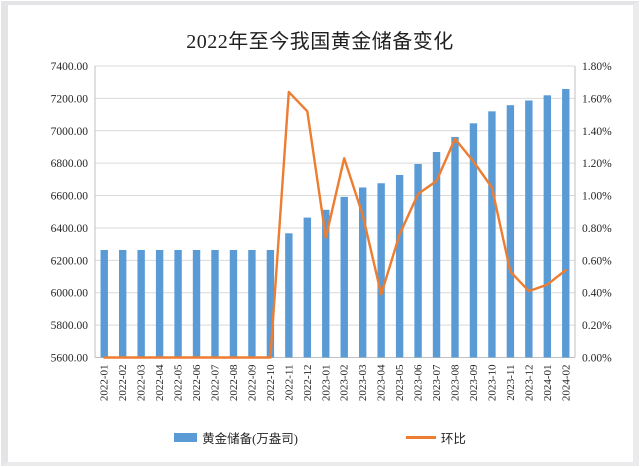  Describe the element at coordinates (419, 382) in the screenshot. I see `x-axis-label-2023-06: 2023-06` at that location.